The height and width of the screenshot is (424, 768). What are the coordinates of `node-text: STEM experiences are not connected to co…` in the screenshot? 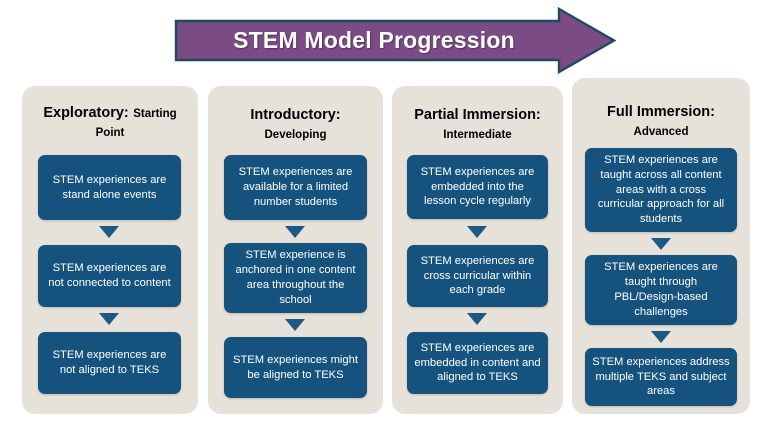 It's located at (109, 275).